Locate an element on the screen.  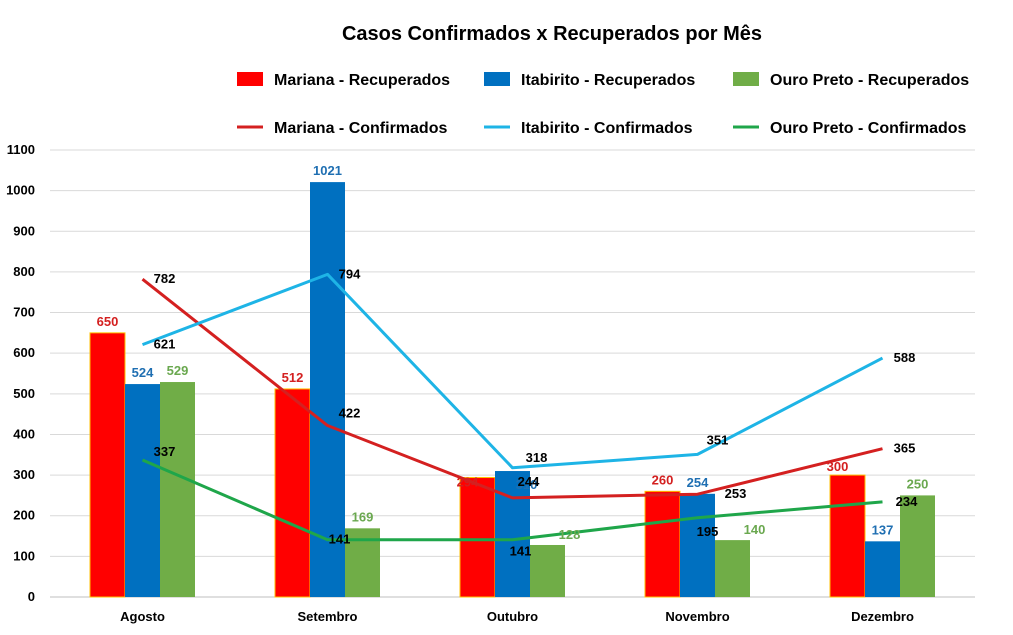
bar-data-label: 310 is located at coordinates (527, 484).